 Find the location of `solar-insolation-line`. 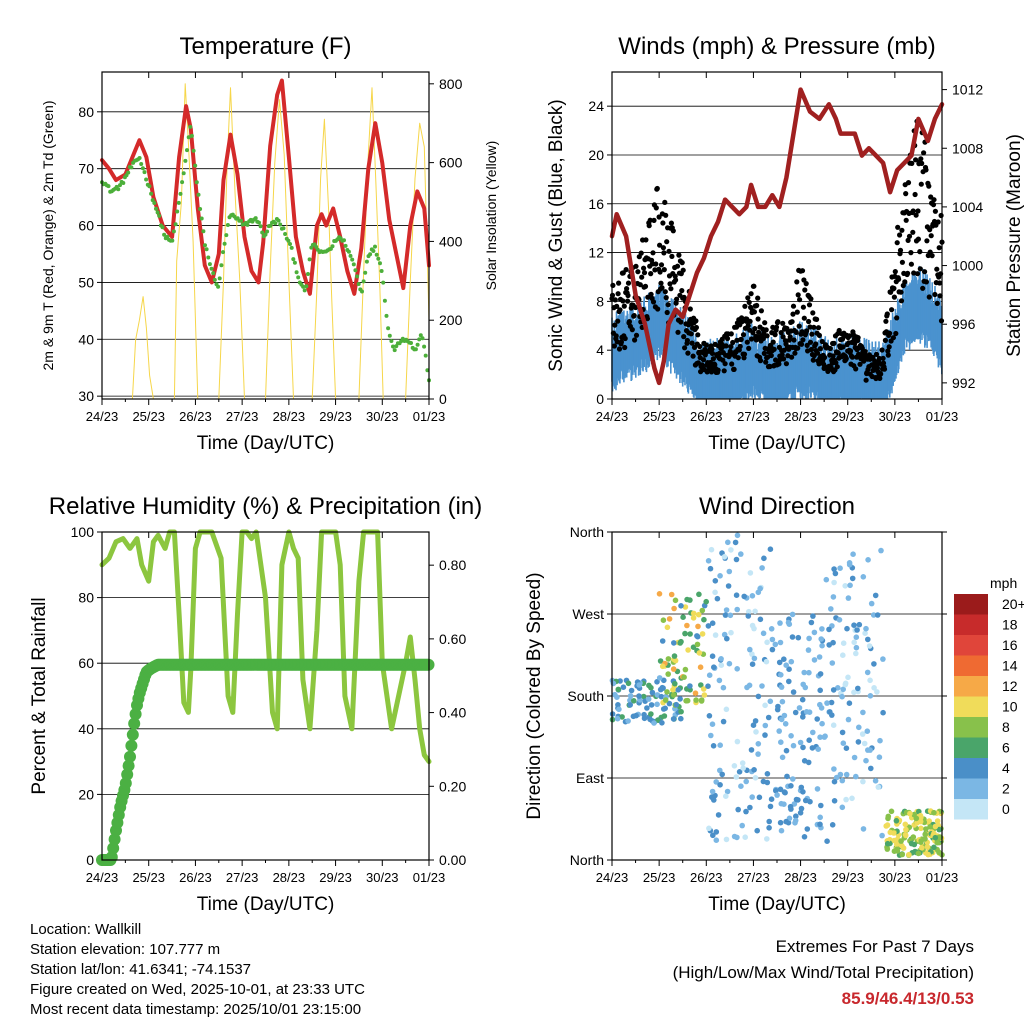

solar-insolation-line is located at coordinates (280, 241).